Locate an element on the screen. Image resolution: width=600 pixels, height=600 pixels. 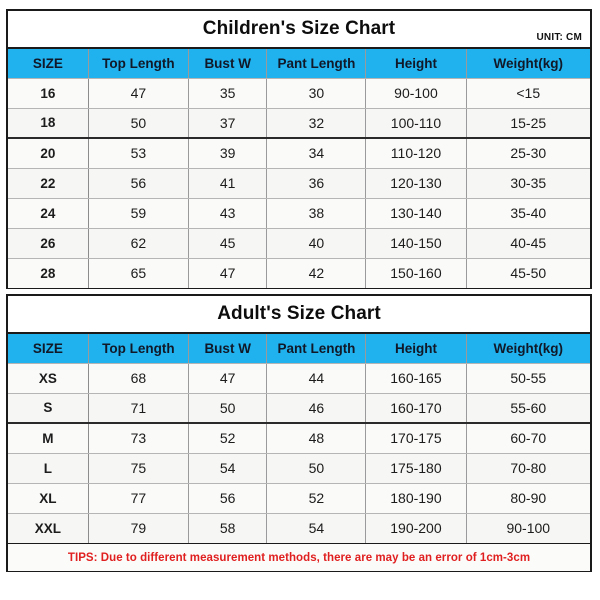
cell-height: 160-170 is located at coordinates (416, 408).